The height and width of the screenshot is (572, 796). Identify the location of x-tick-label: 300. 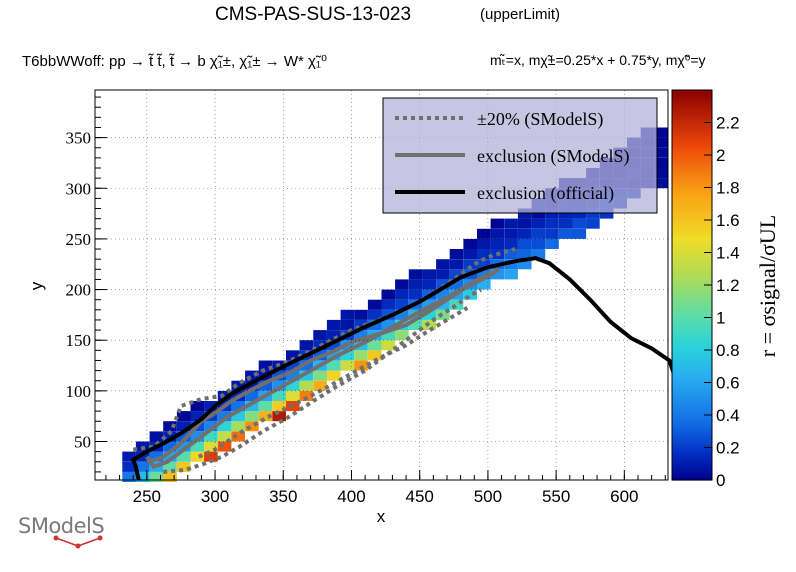
(215, 496).